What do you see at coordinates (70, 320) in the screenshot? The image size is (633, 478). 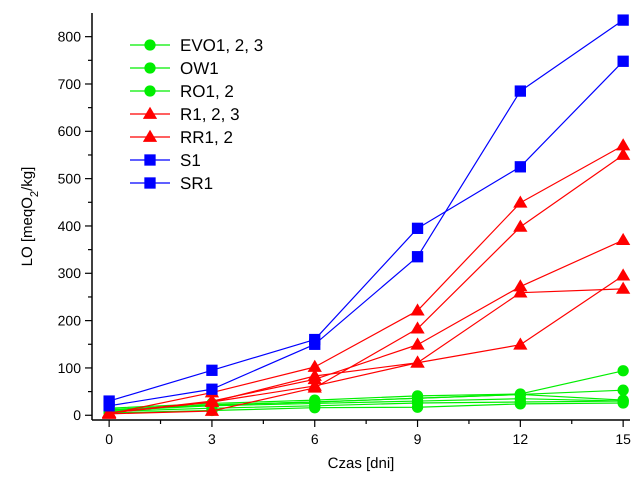 I see `y-tick-label: 200` at bounding box center [70, 320].